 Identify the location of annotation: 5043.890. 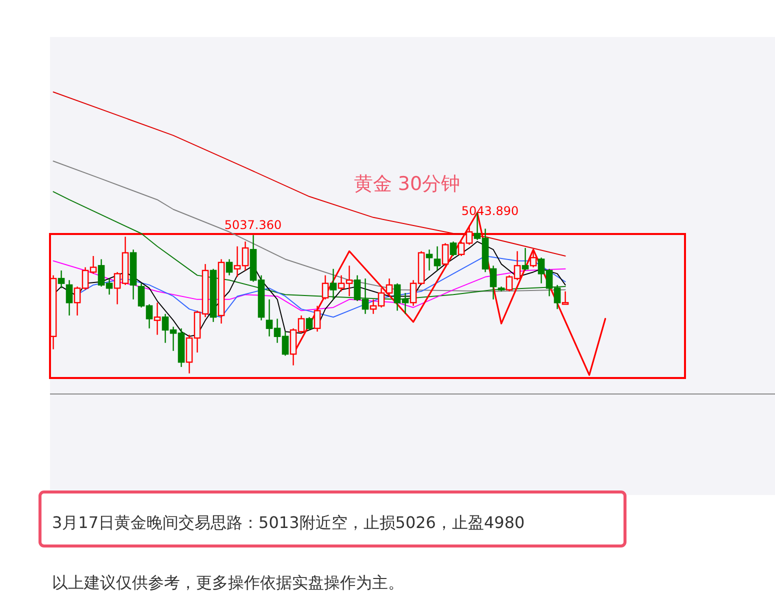
(490, 211).